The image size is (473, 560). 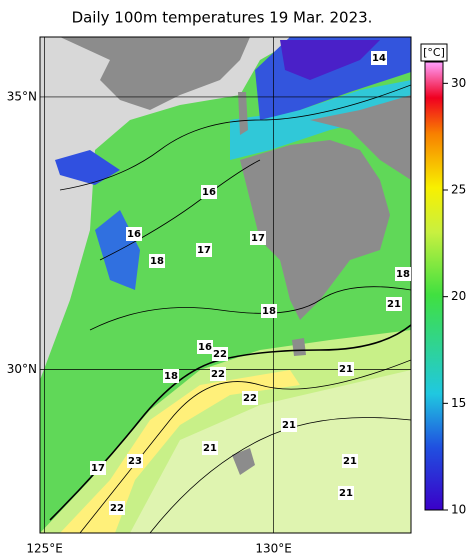 I want to click on contour-label: 14, so click(x=379, y=58).